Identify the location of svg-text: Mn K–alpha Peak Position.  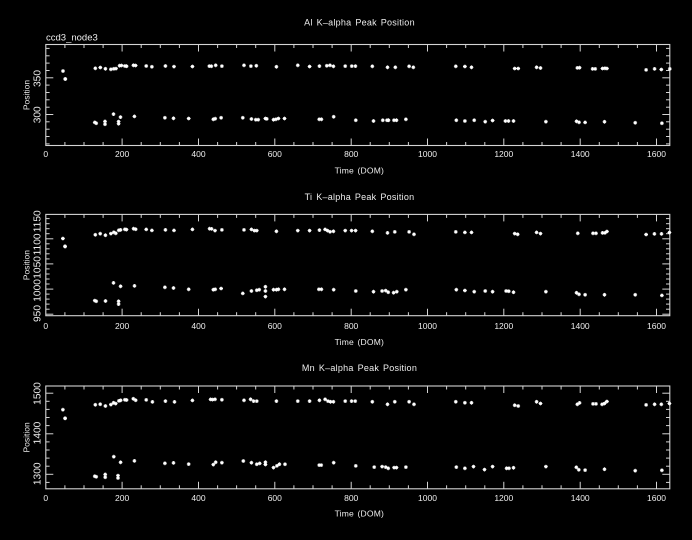
(359, 368).